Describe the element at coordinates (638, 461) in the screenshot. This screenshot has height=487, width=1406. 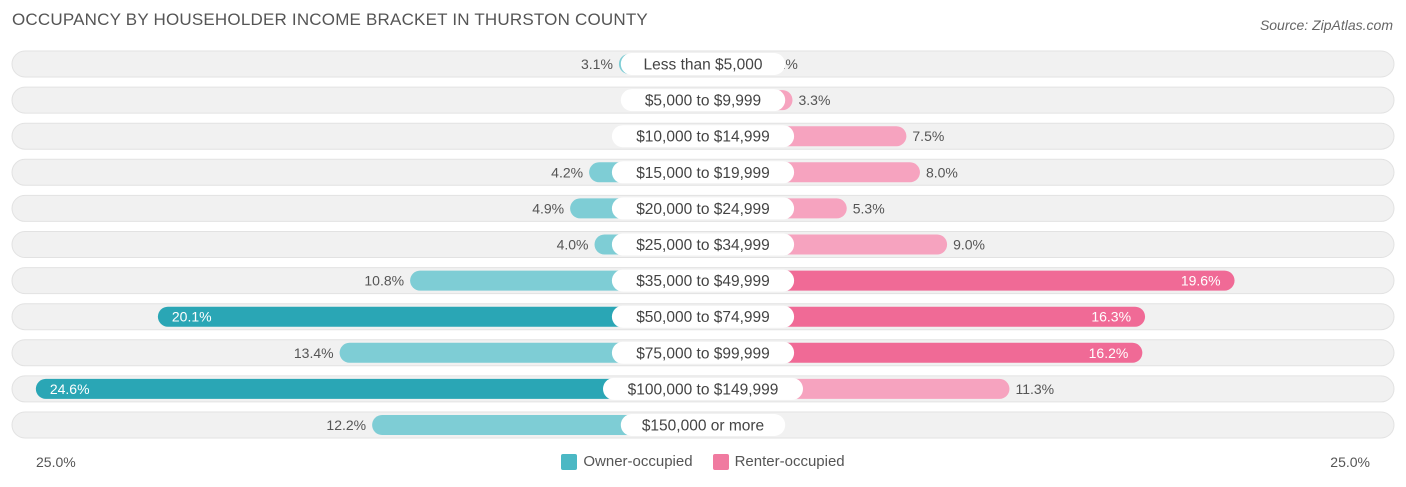
I see `legend-label-owner: Owner-occupied` at that location.